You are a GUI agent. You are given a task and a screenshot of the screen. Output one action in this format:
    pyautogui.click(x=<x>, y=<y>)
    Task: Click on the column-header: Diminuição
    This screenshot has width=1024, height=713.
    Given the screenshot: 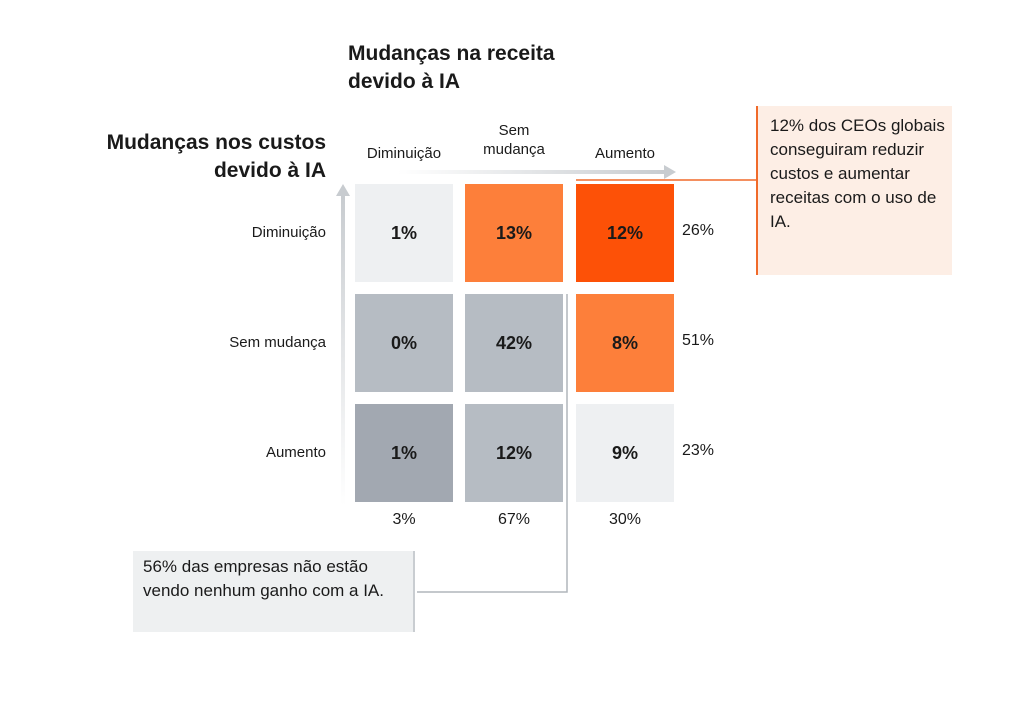 What is the action you would take?
    pyautogui.click(x=404, y=153)
    